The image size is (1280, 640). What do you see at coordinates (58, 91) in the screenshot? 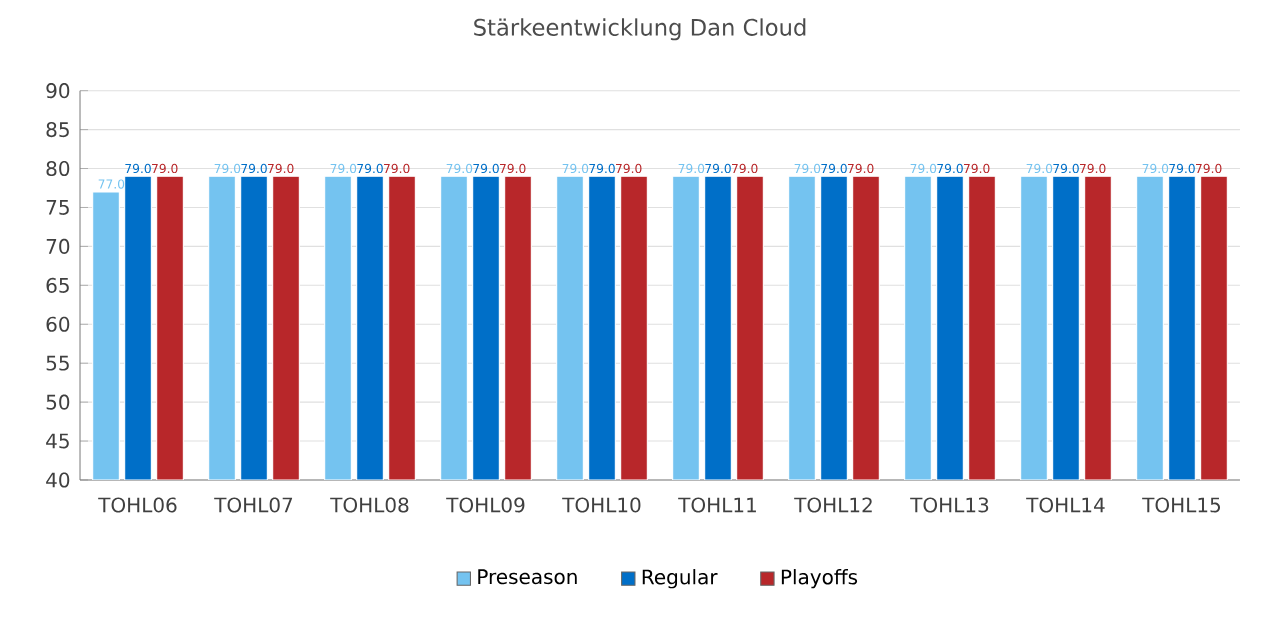
I see `y-tick-label: 90` at bounding box center [58, 91].